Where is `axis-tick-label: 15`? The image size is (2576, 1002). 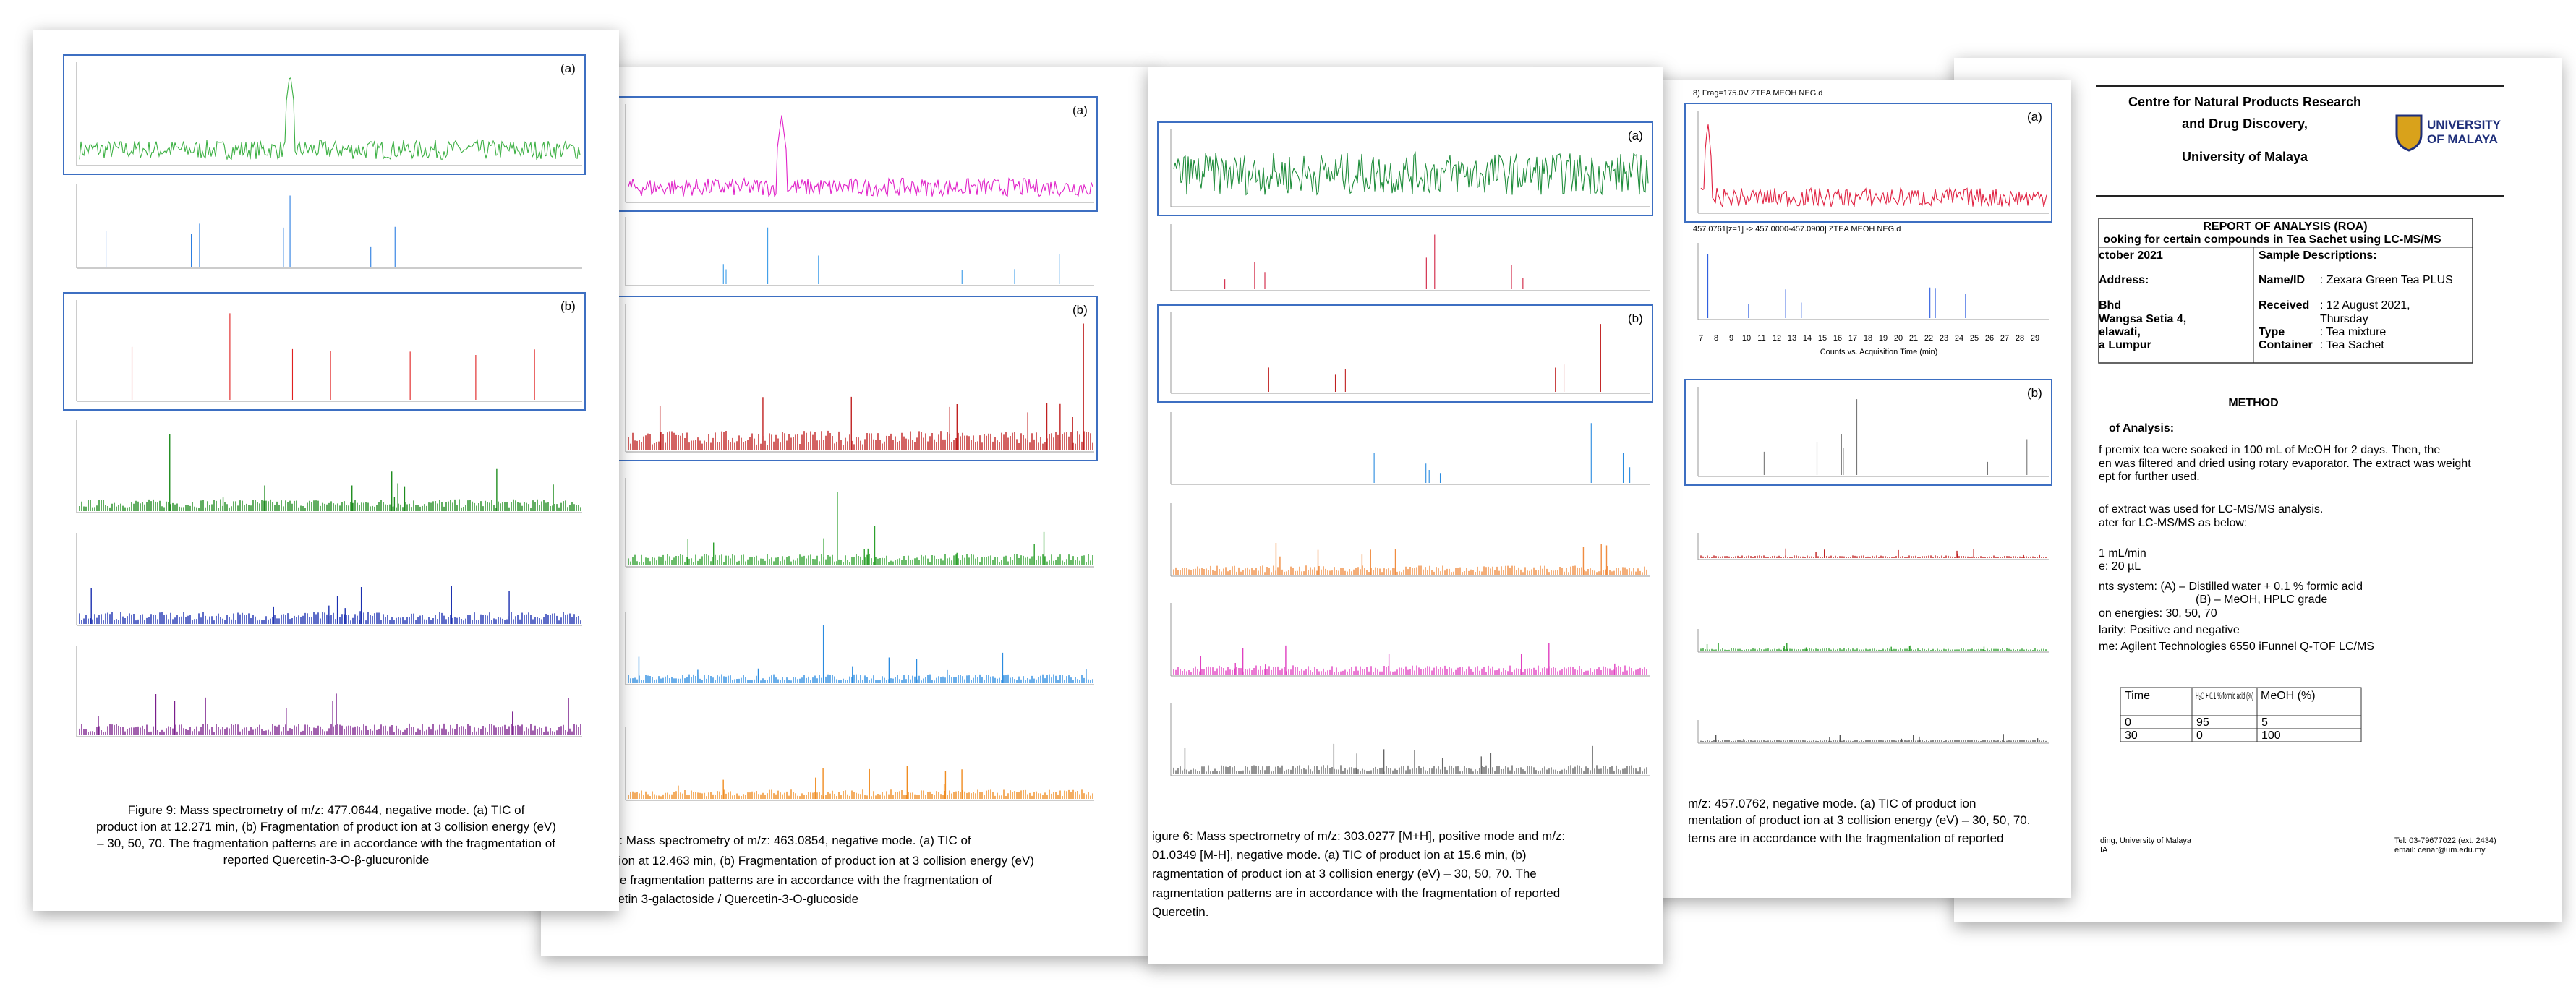
axis-tick-label: 15 is located at coordinates (1823, 338).